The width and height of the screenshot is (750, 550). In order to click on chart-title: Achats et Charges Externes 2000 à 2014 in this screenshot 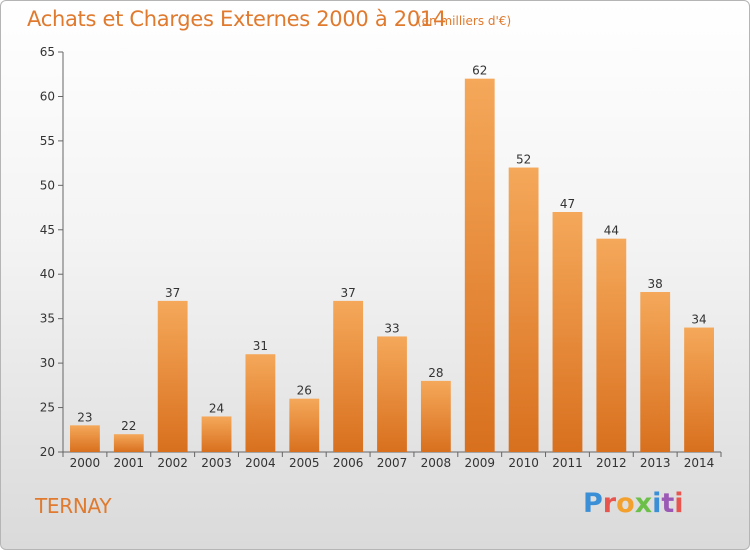, I will do `click(237, 19)`.